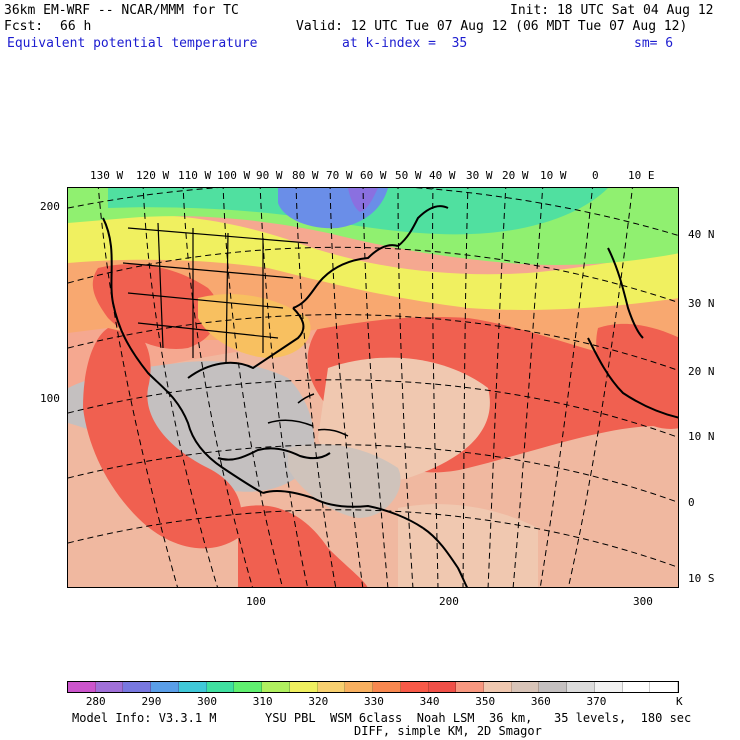  I want to click on lon-label: 130 W, so click(107, 175).